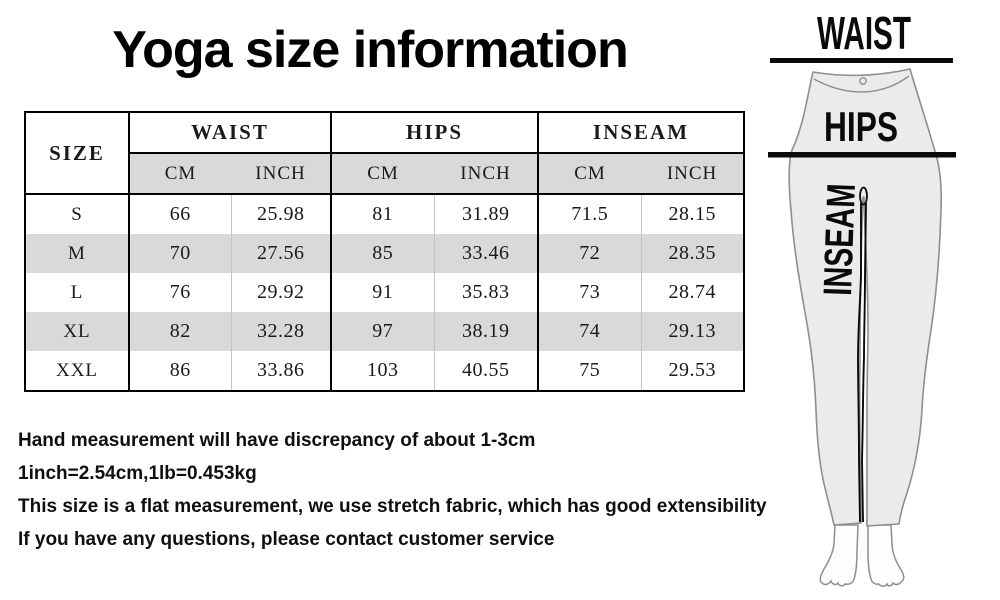 The image size is (1000, 600). I want to click on table-cell: 103, so click(382, 371).